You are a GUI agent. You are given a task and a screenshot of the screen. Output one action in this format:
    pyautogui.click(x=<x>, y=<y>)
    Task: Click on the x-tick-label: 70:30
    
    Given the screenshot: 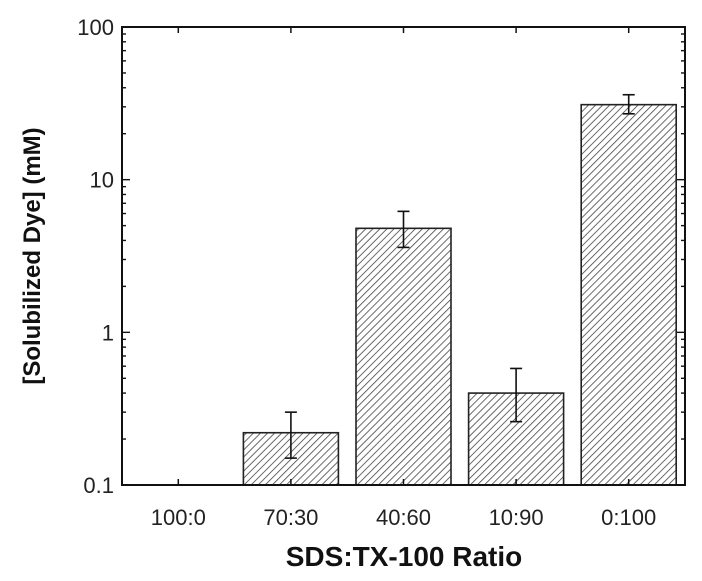 What is the action you would take?
    pyautogui.click(x=290, y=517)
    